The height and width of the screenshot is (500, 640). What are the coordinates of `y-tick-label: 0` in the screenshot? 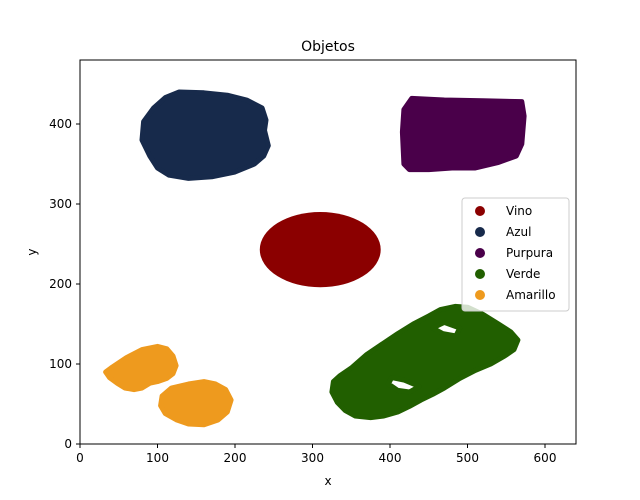 It's located at (68, 444).